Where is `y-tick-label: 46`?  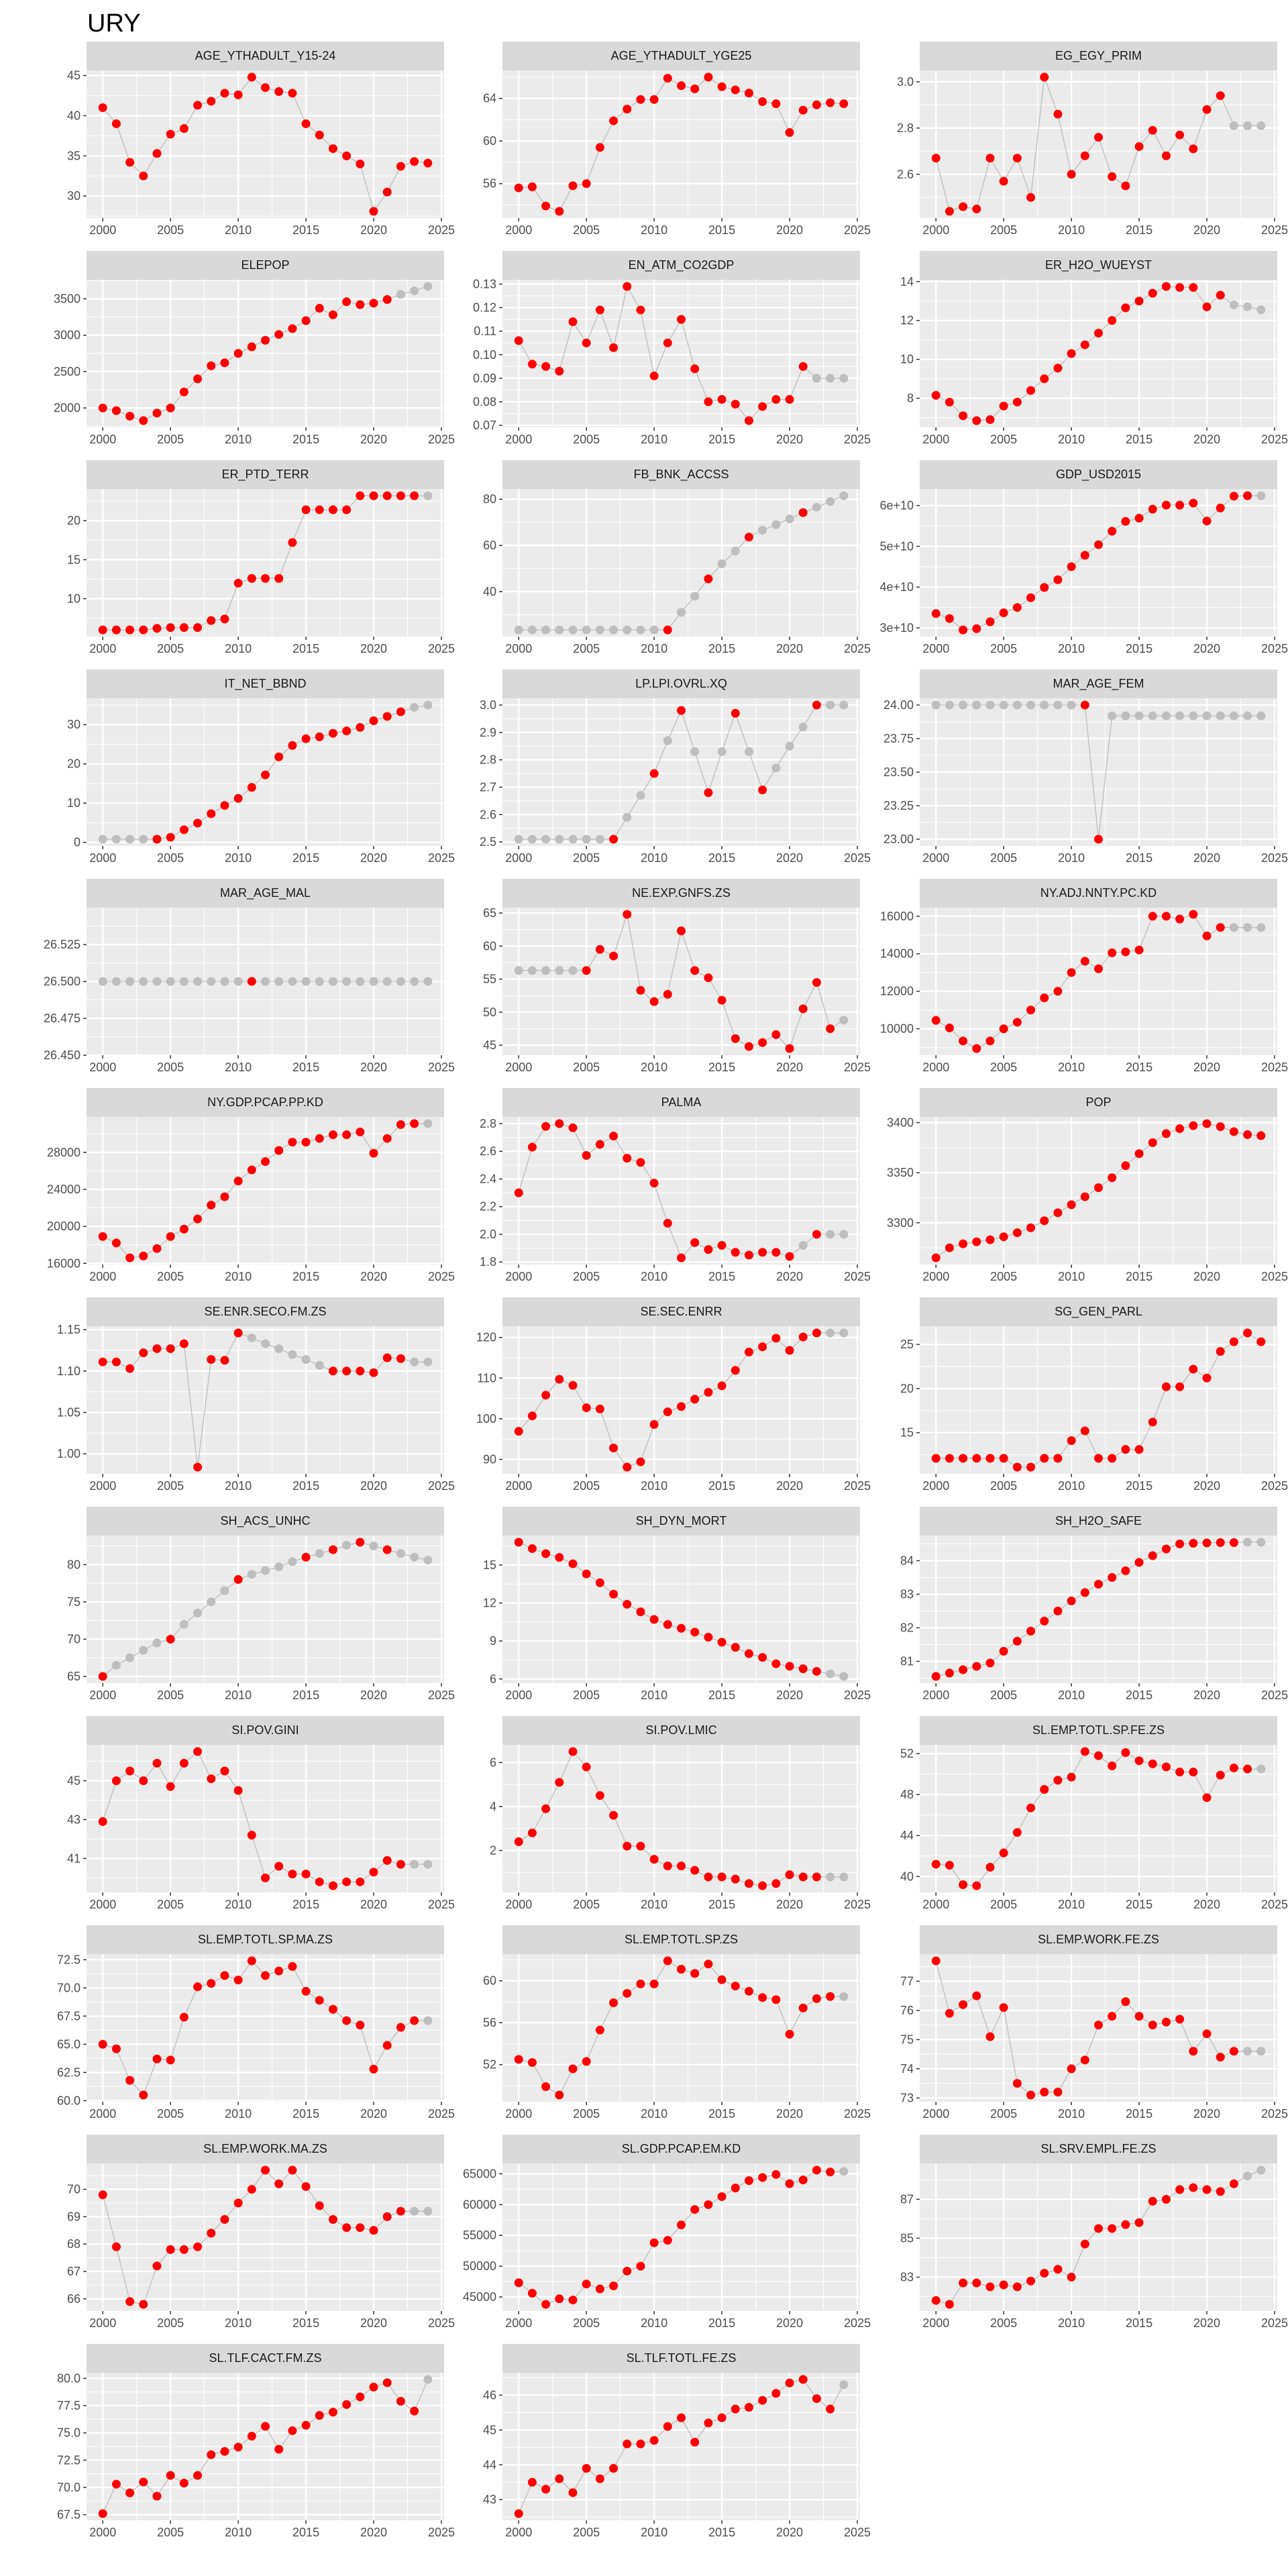 y-tick-label: 46 is located at coordinates (489, 2395).